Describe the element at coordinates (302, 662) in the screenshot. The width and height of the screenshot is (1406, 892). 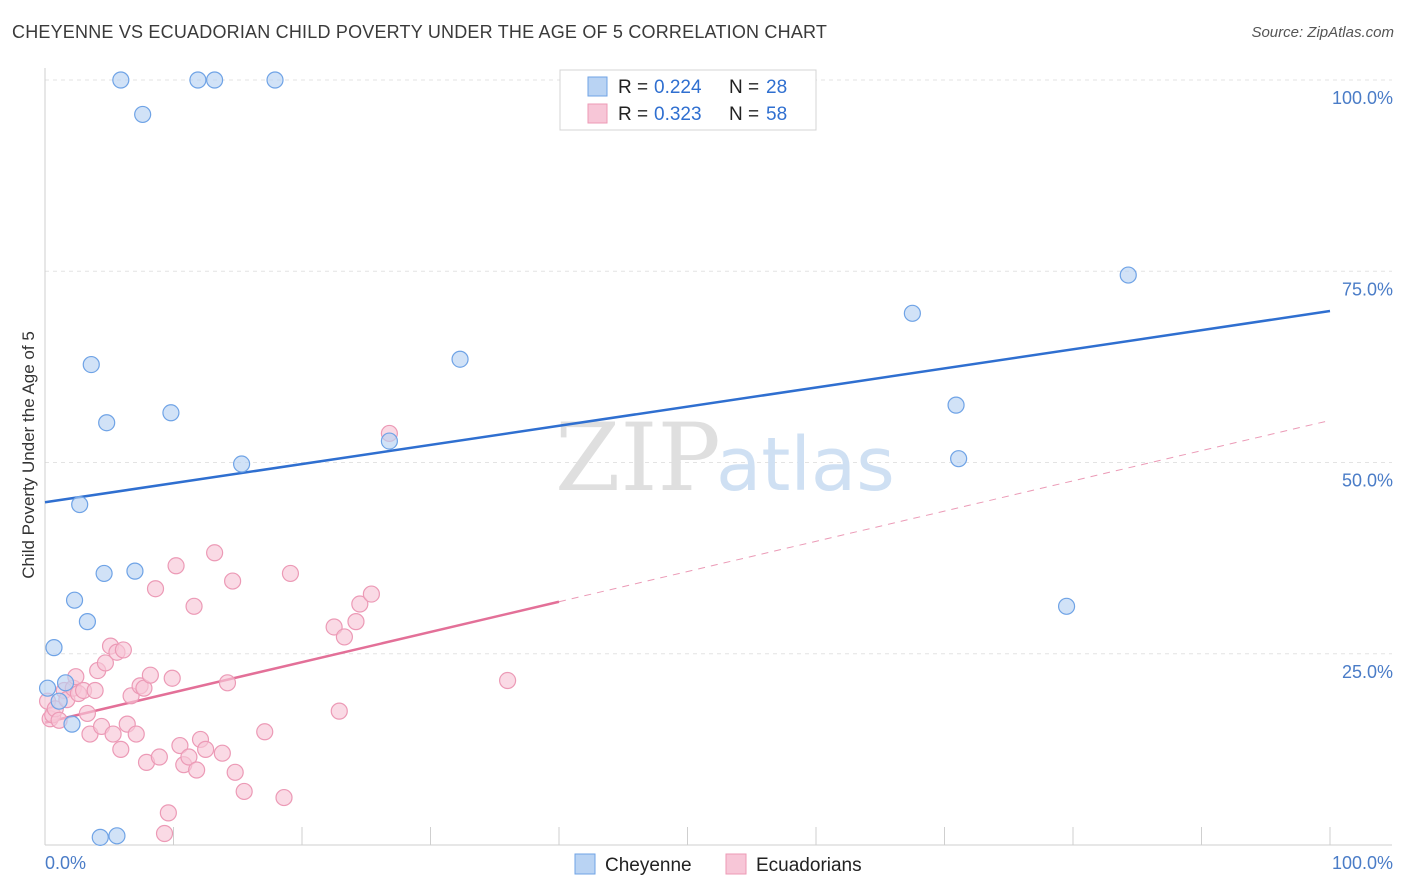
I see `trend-line-ecuadorians` at that location.